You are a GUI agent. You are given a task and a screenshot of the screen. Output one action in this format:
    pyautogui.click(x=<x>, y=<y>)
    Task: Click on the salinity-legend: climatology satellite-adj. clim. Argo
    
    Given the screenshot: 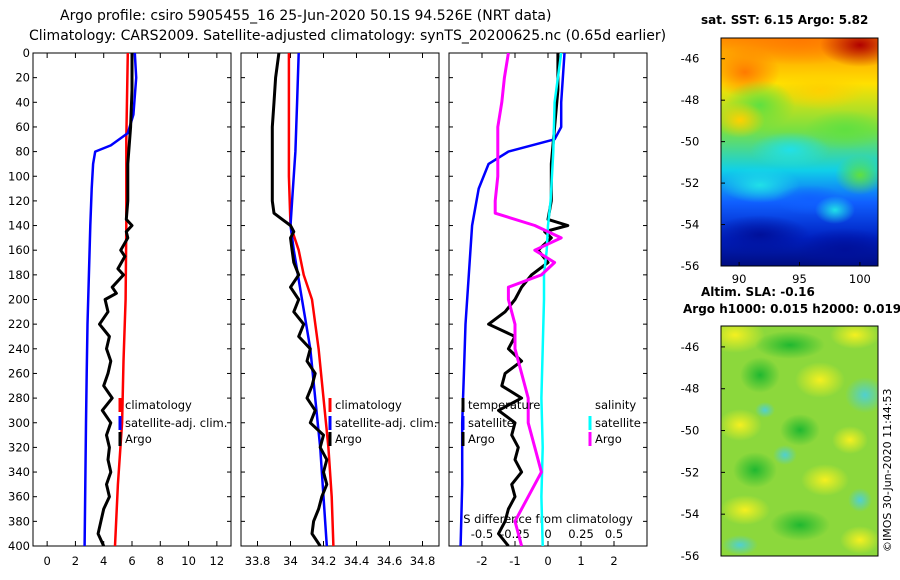 What is the action you would take?
    pyautogui.click(x=382, y=422)
    